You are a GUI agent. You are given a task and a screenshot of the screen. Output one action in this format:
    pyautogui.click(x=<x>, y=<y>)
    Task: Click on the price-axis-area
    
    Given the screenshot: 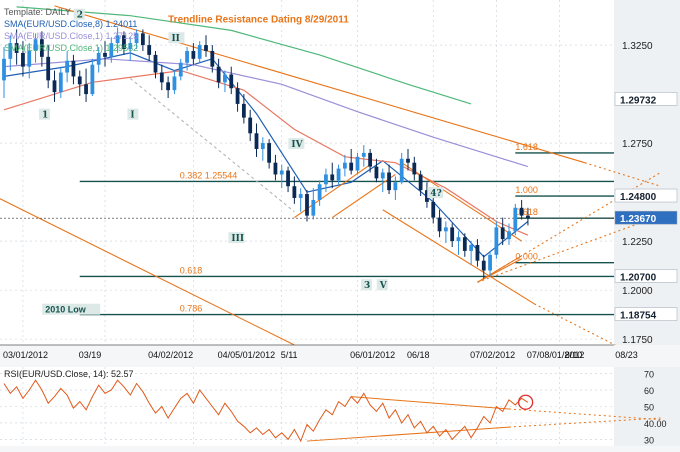 What is the action you would take?
    pyautogui.click(x=647, y=172)
    